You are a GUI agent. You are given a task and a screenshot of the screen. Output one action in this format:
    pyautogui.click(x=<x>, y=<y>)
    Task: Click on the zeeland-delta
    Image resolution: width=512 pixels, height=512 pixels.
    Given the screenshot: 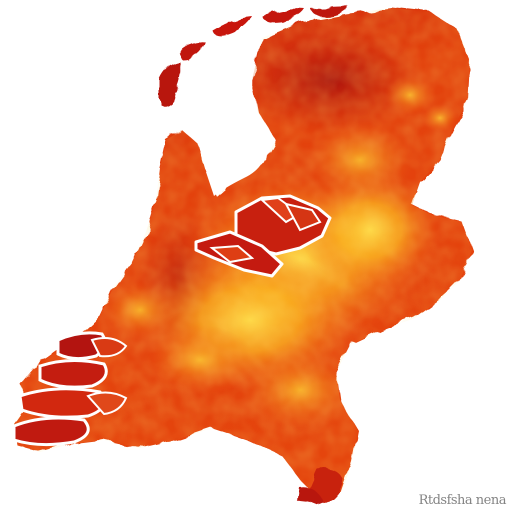 What is the action you would take?
    pyautogui.click(x=70, y=389)
    